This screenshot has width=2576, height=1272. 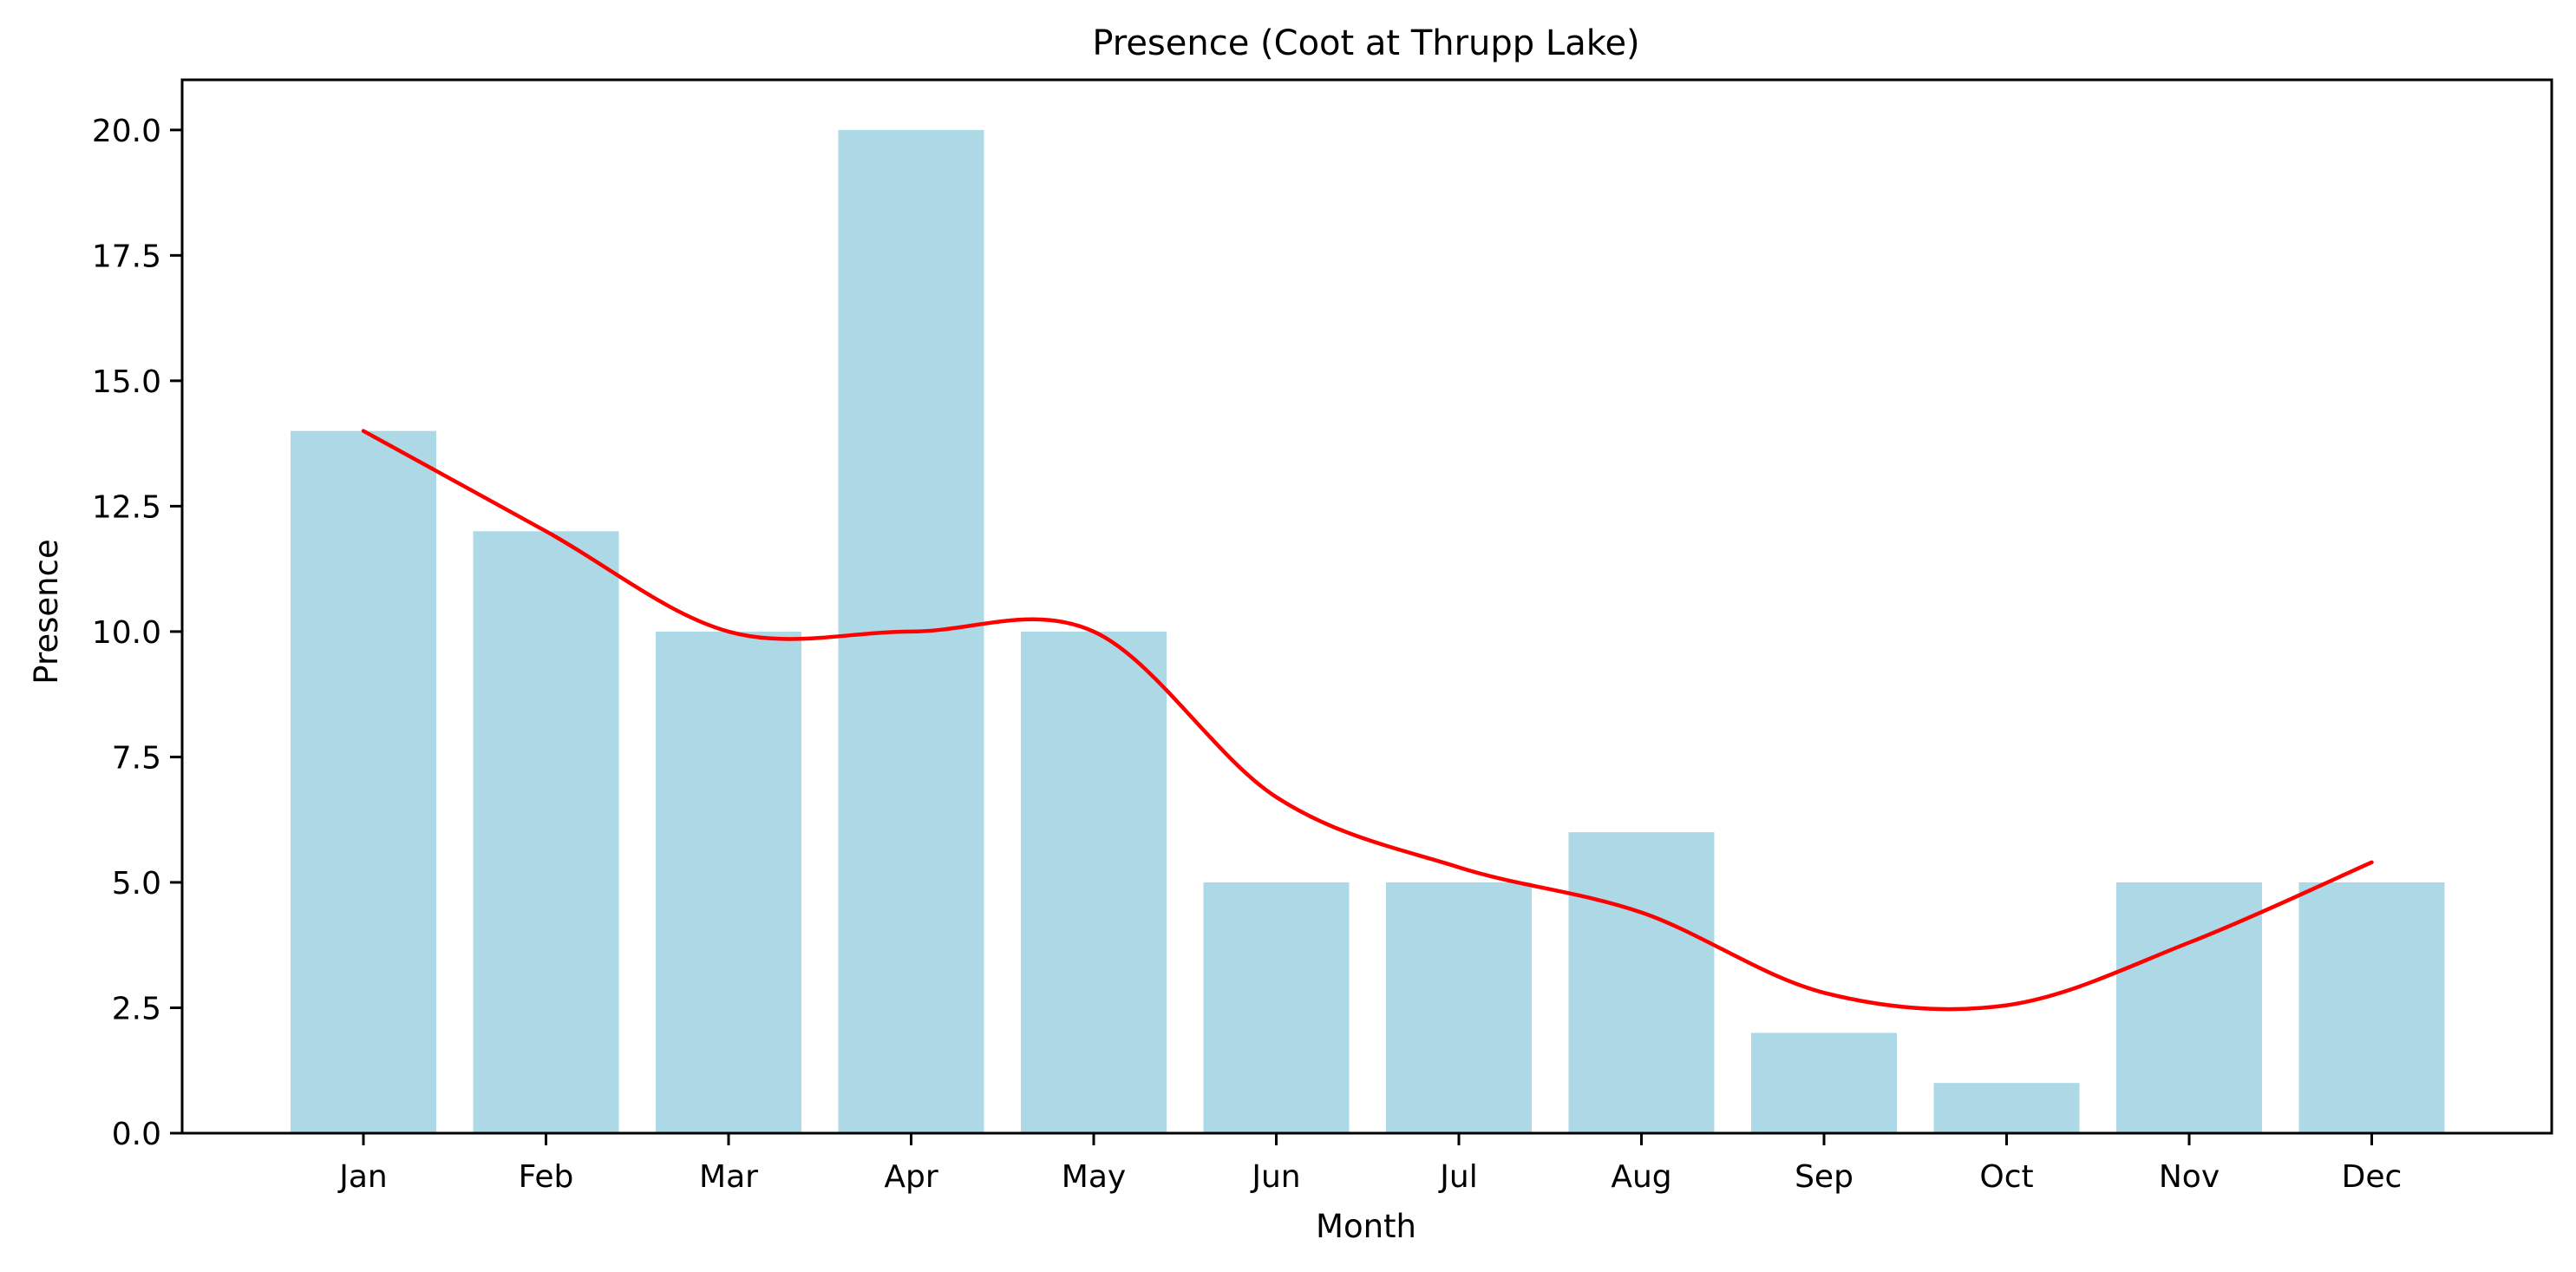 What do you see at coordinates (2372, 1177) in the screenshot?
I see `x-tick-label-dec: Dec` at bounding box center [2372, 1177].